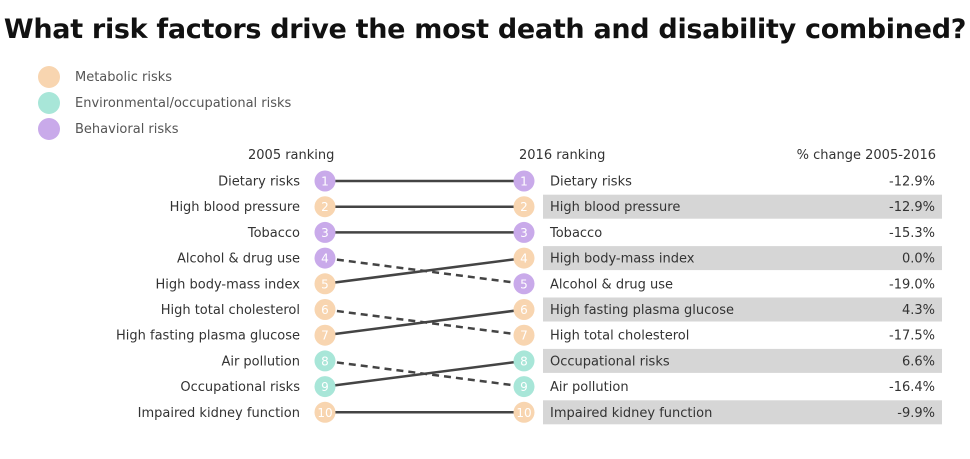 This screenshot has width=970, height=459. Describe the element at coordinates (619, 336) in the screenshot. I see `label-2016: High total cholesterol` at that location.